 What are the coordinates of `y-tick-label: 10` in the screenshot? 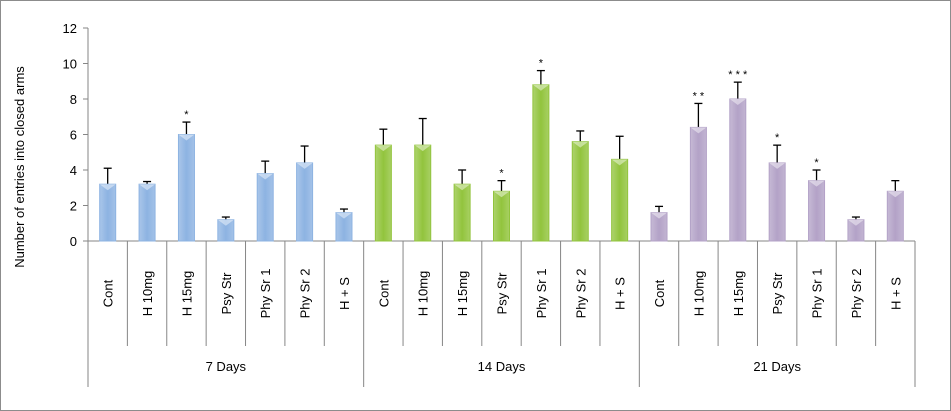 It's located at (70, 64).